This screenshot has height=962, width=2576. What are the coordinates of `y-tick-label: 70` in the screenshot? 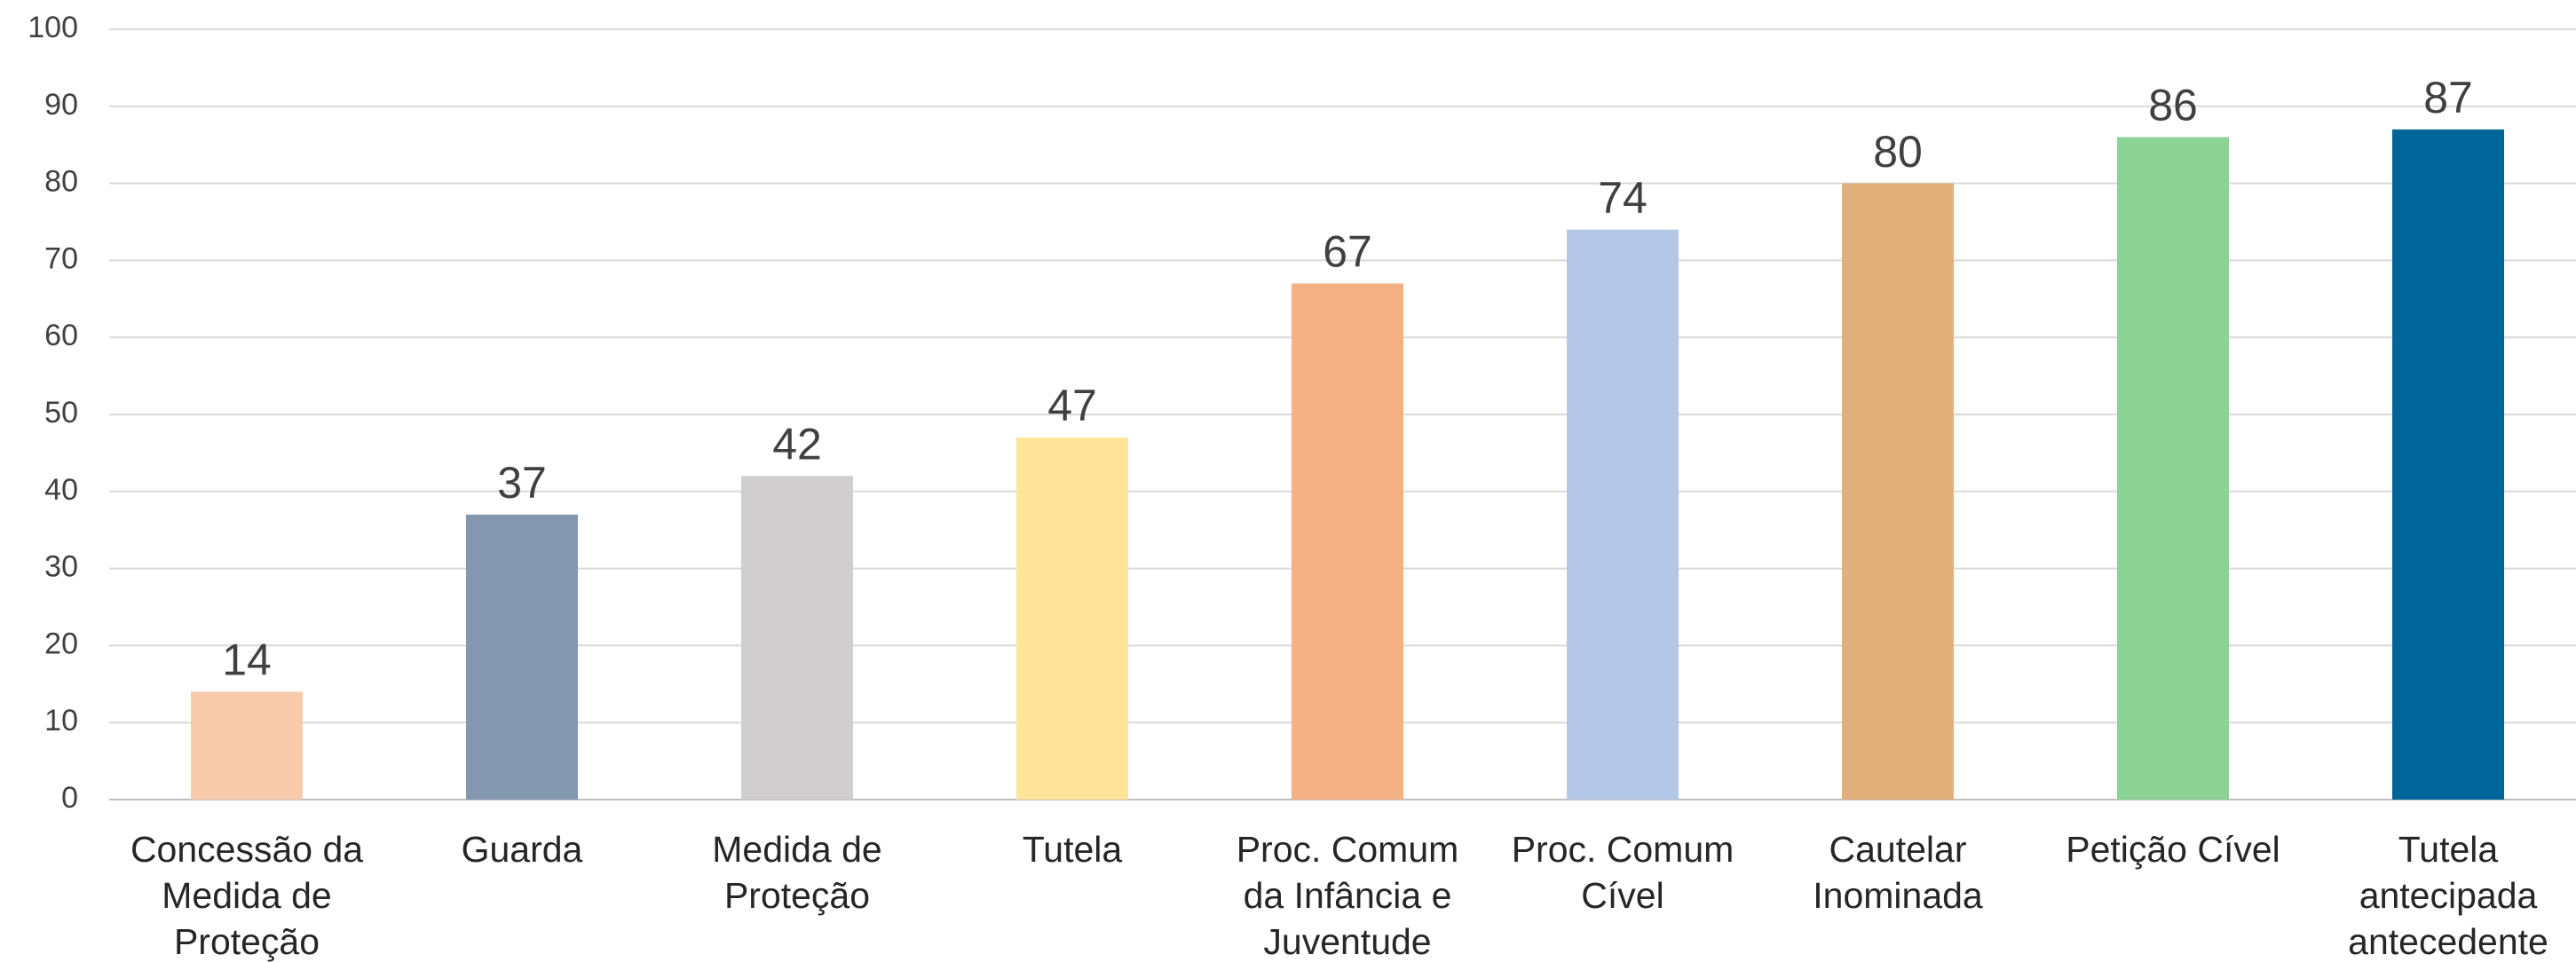 It's located at (61, 258).